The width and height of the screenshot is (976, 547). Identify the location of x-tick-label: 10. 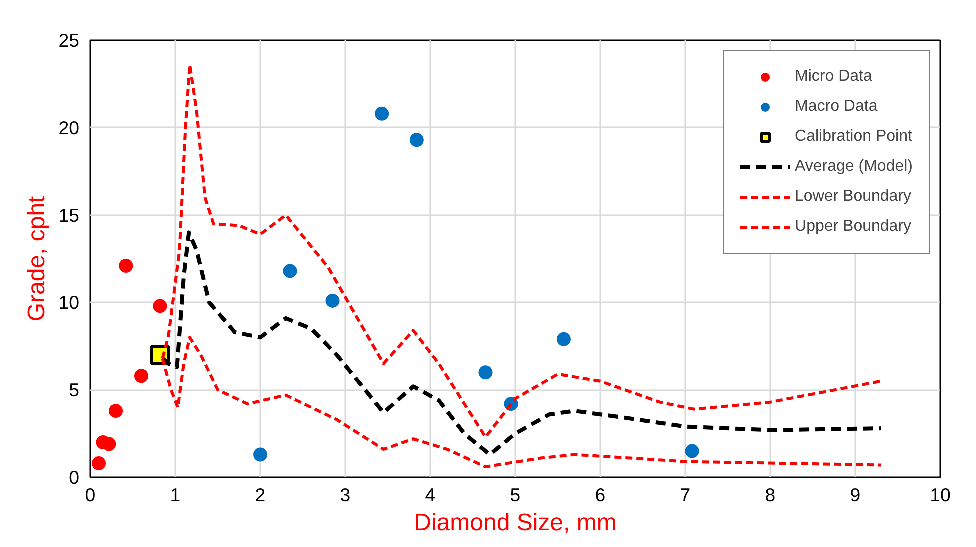
(940, 495).